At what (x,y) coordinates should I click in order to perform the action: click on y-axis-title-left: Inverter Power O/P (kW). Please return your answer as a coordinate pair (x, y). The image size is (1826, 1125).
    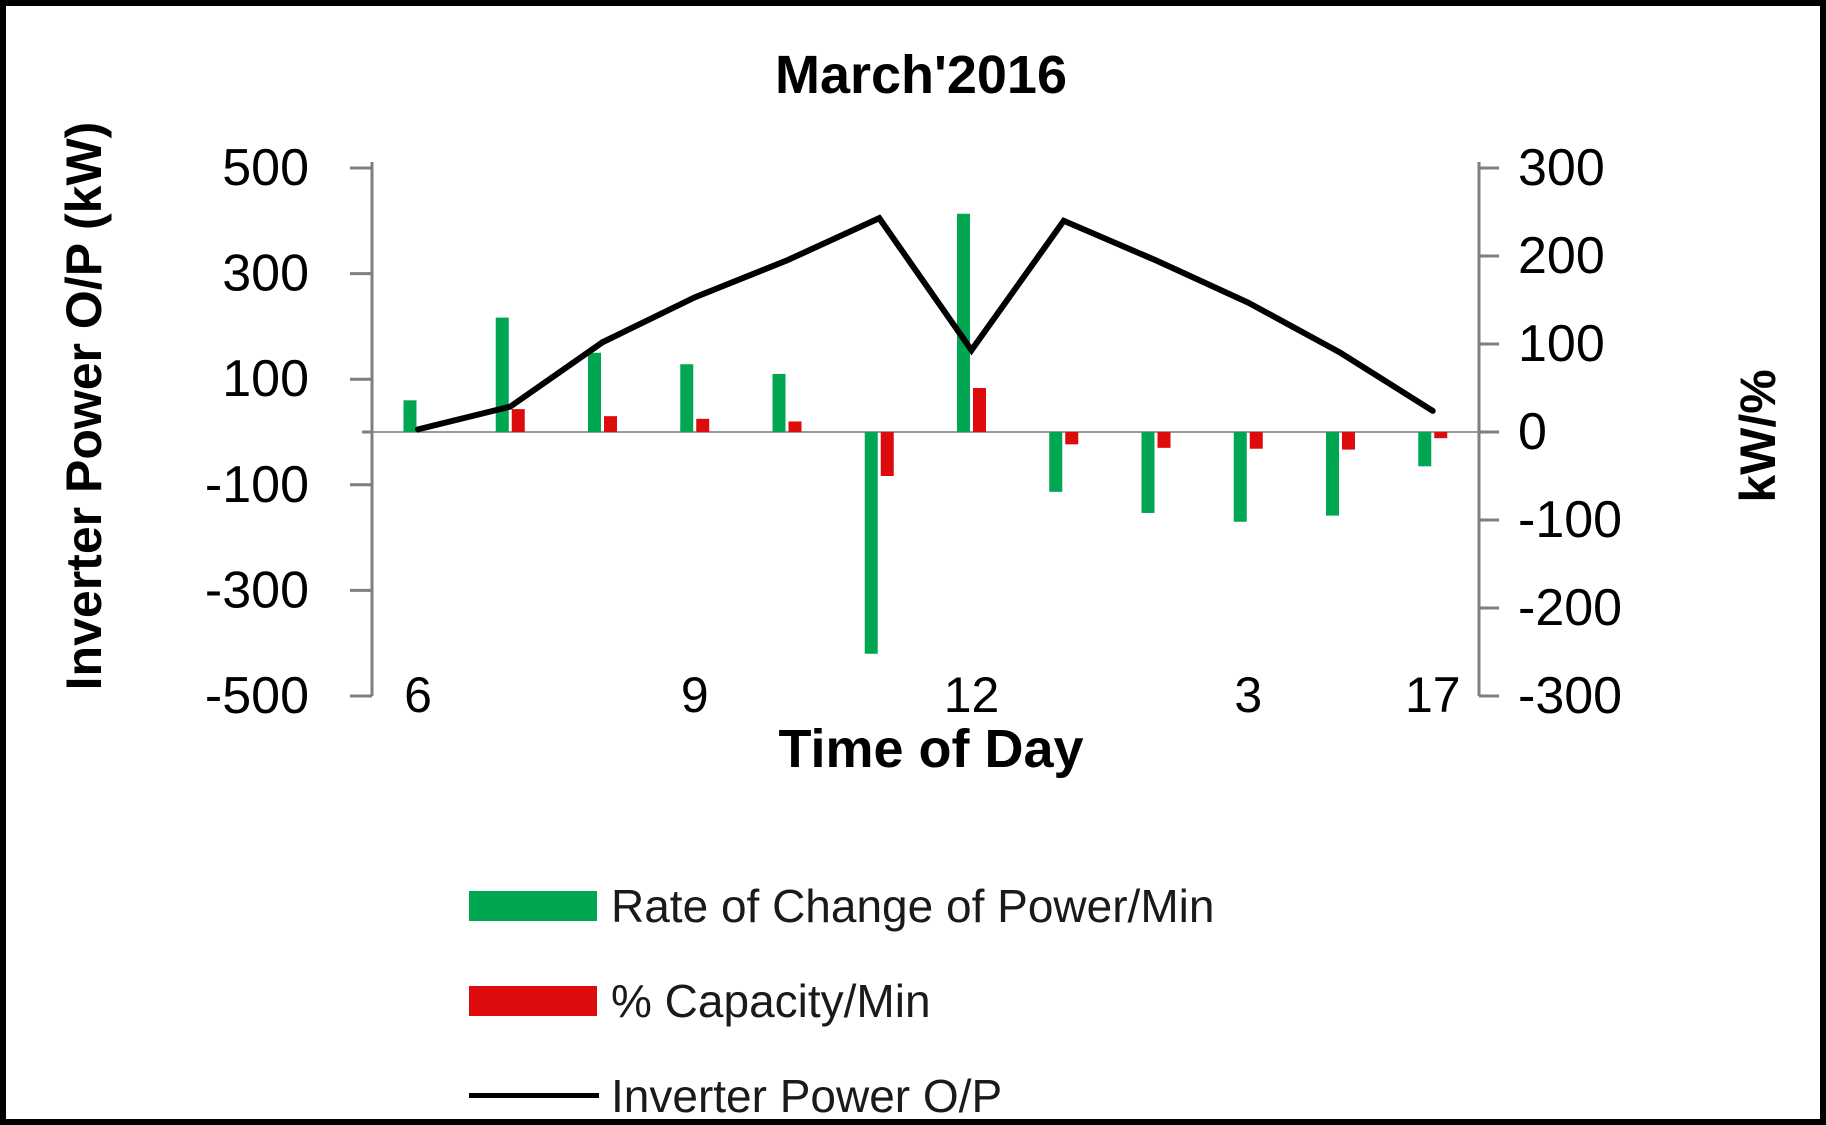
    Looking at the image, I should click on (84, 406).